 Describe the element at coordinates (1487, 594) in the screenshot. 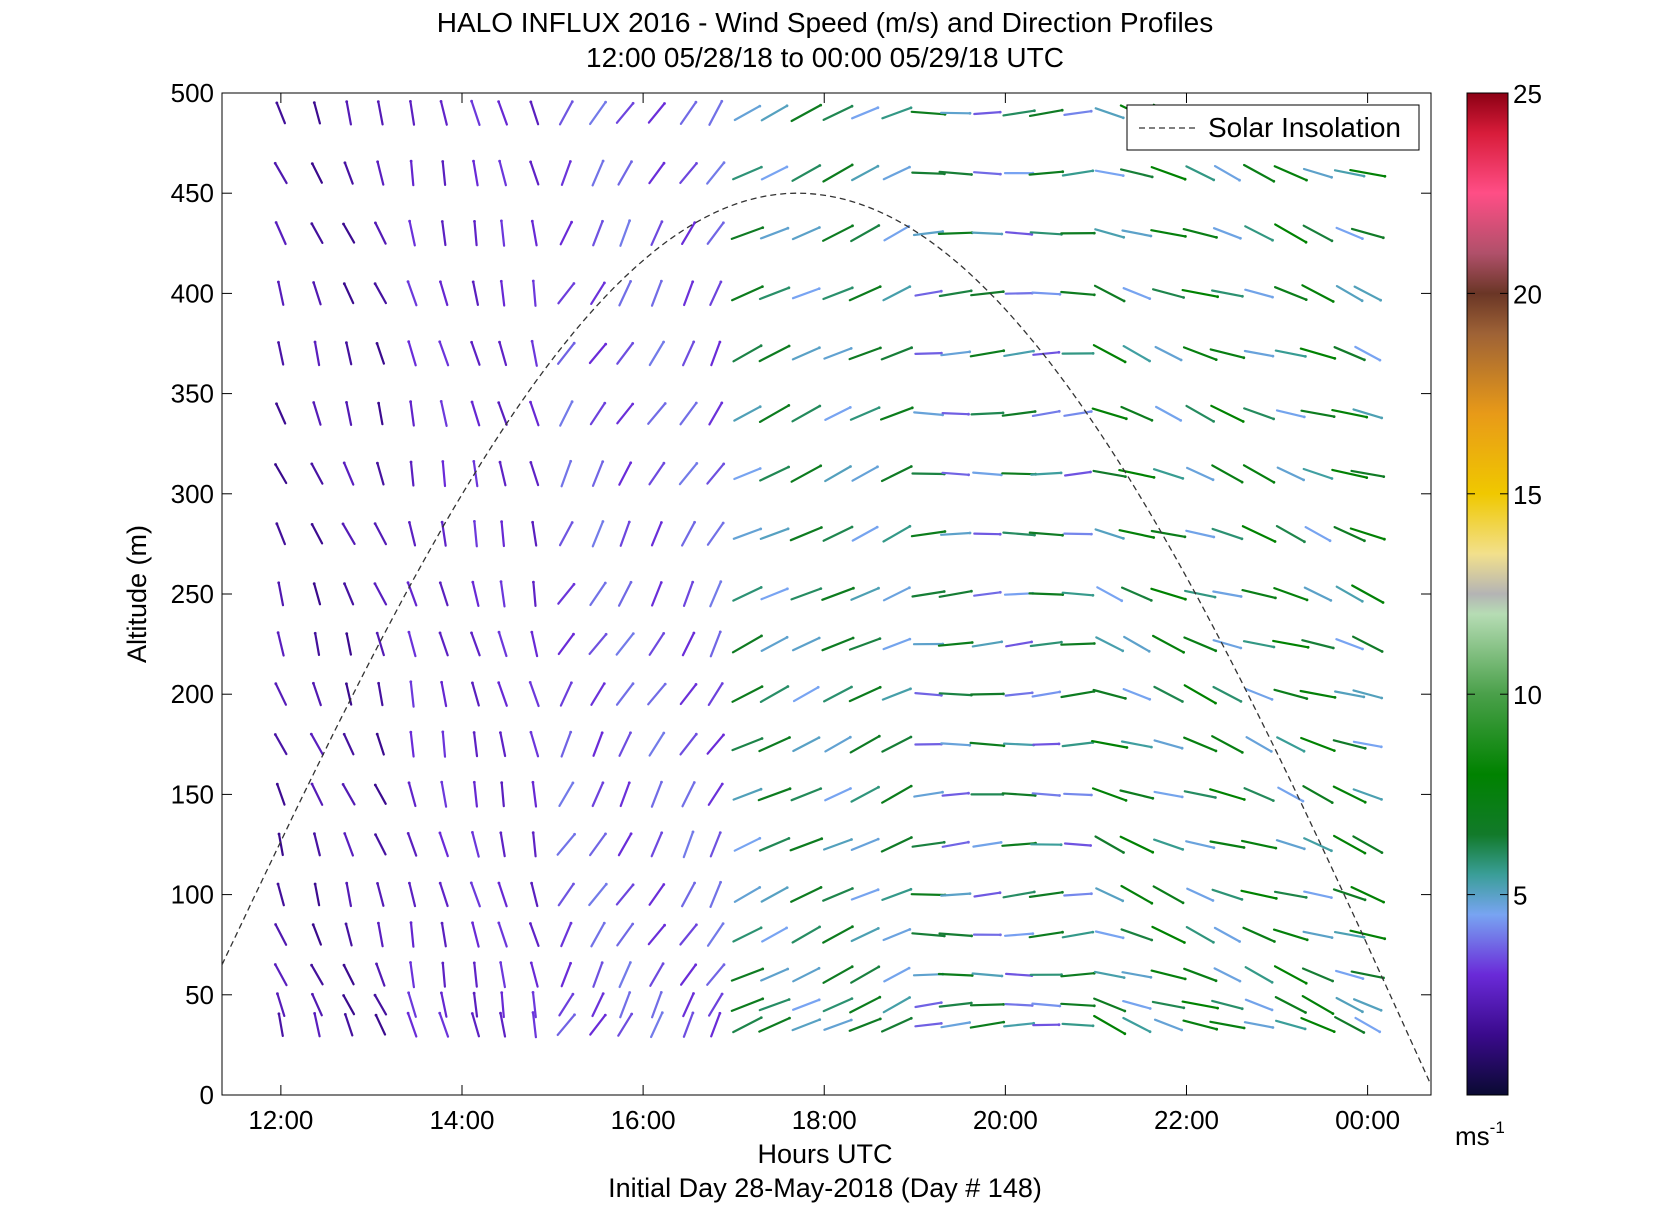

I see `colorbar-gradient` at that location.